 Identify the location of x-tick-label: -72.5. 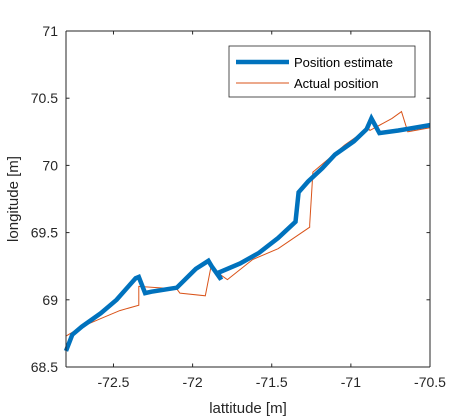
(114, 382).